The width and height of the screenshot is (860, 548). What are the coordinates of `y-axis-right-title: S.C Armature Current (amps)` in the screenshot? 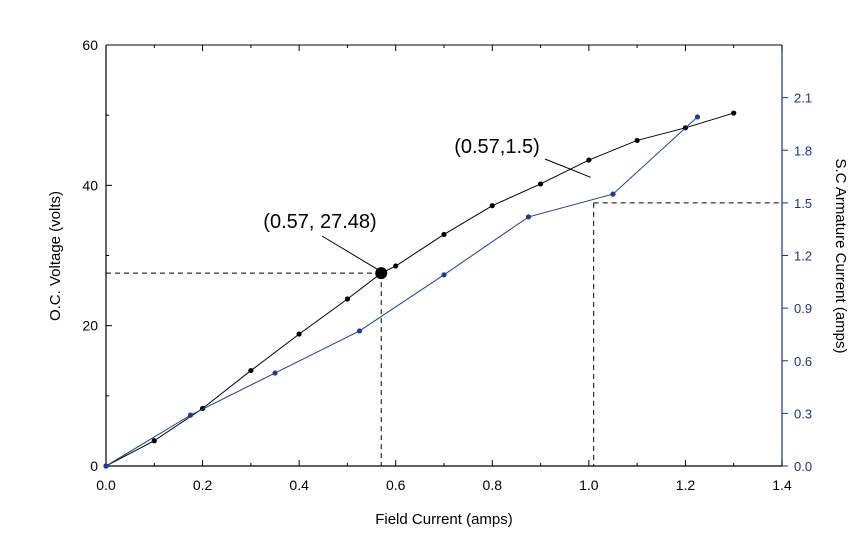 It's located at (840, 255).